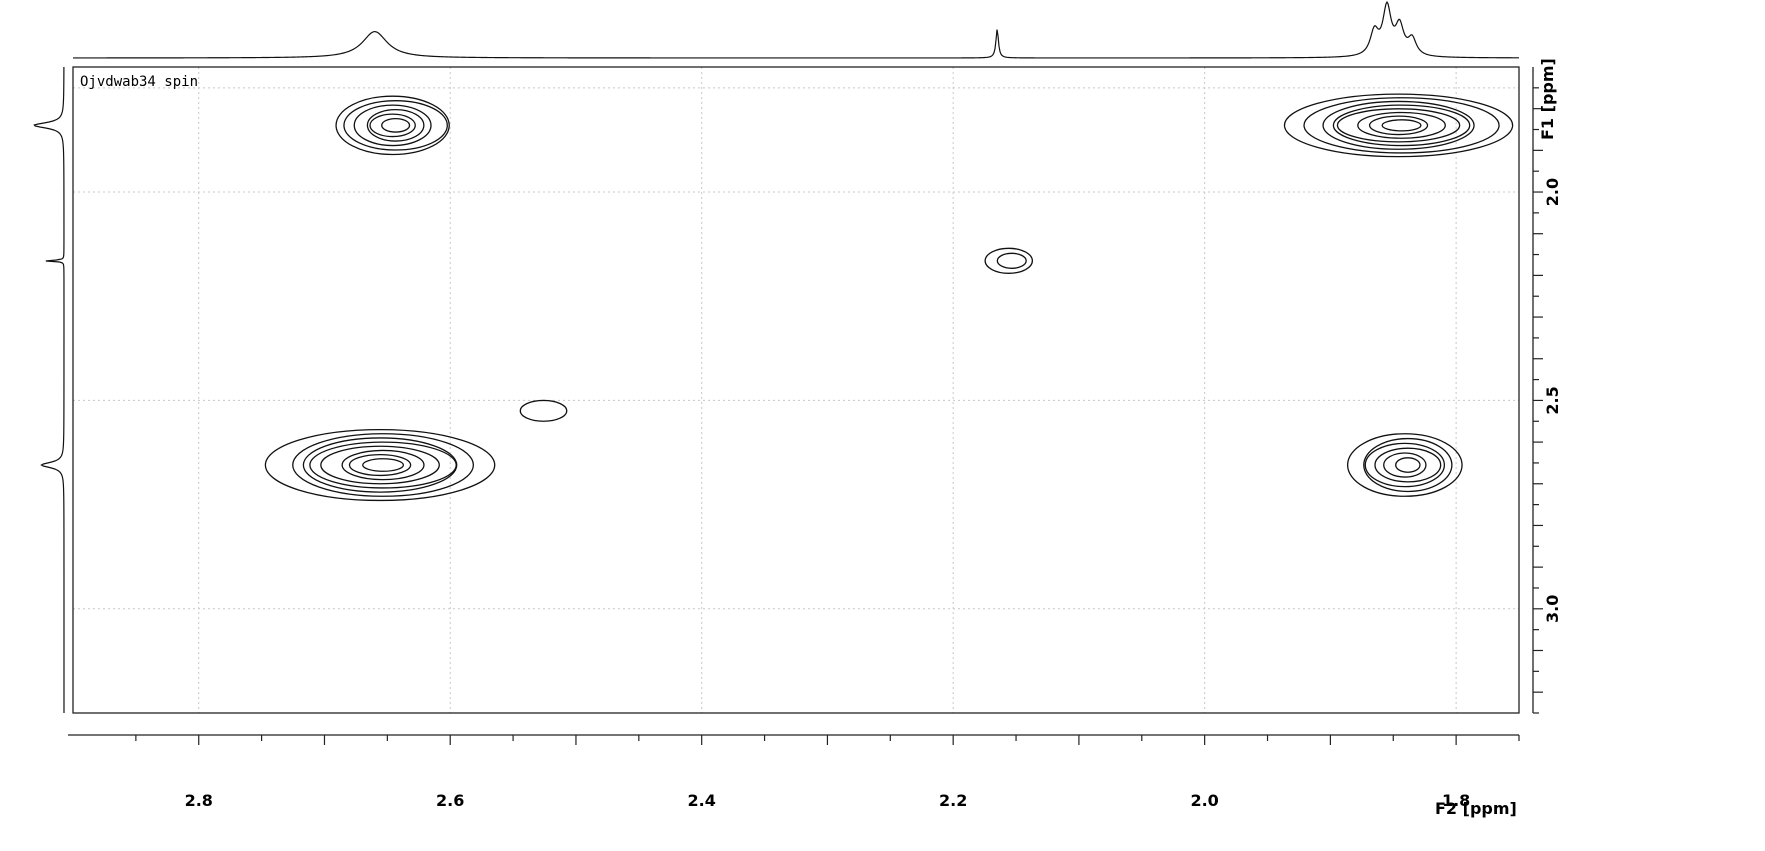 The height and width of the screenshot is (851, 1765). What do you see at coordinates (199, 800) in the screenshot?
I see `x-tick-label: 2.8` at bounding box center [199, 800].